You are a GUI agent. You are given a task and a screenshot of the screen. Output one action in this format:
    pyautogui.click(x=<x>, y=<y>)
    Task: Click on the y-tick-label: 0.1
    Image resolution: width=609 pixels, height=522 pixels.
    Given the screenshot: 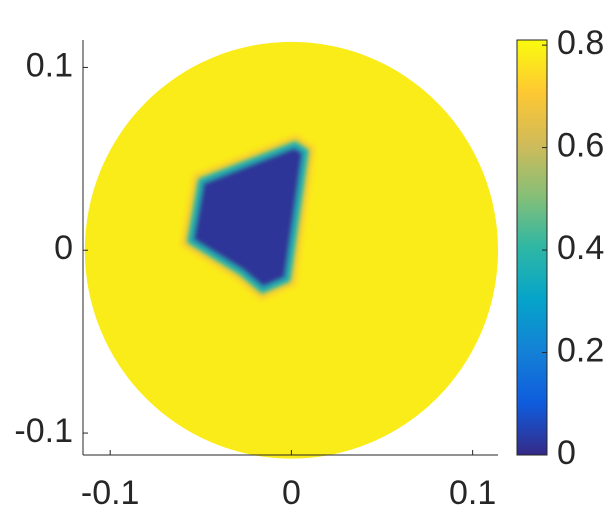 What is the action you would take?
    pyautogui.click(x=49, y=65)
    